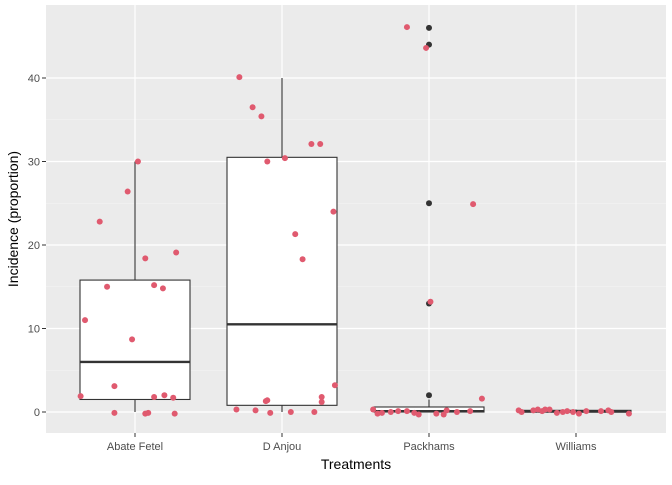 The image size is (672, 485). I want to click on y-tick-label: 40, so click(34, 79).